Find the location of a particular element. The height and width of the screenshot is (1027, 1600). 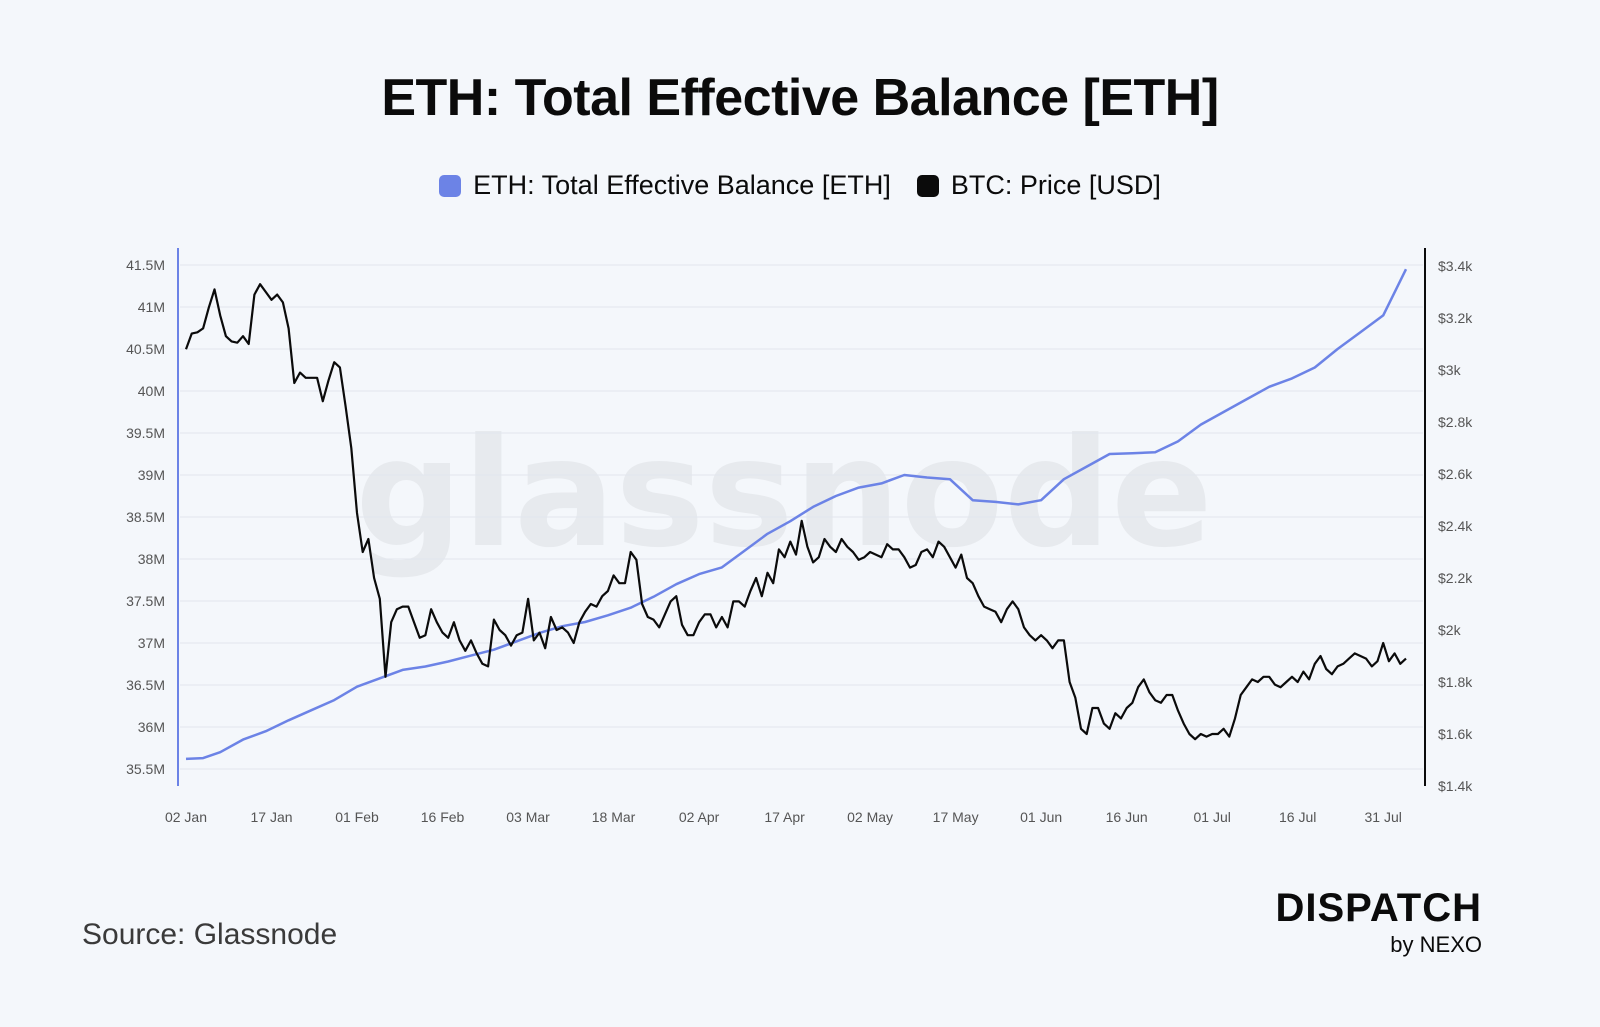

source-note: Source: Glassnode is located at coordinates (210, 934).